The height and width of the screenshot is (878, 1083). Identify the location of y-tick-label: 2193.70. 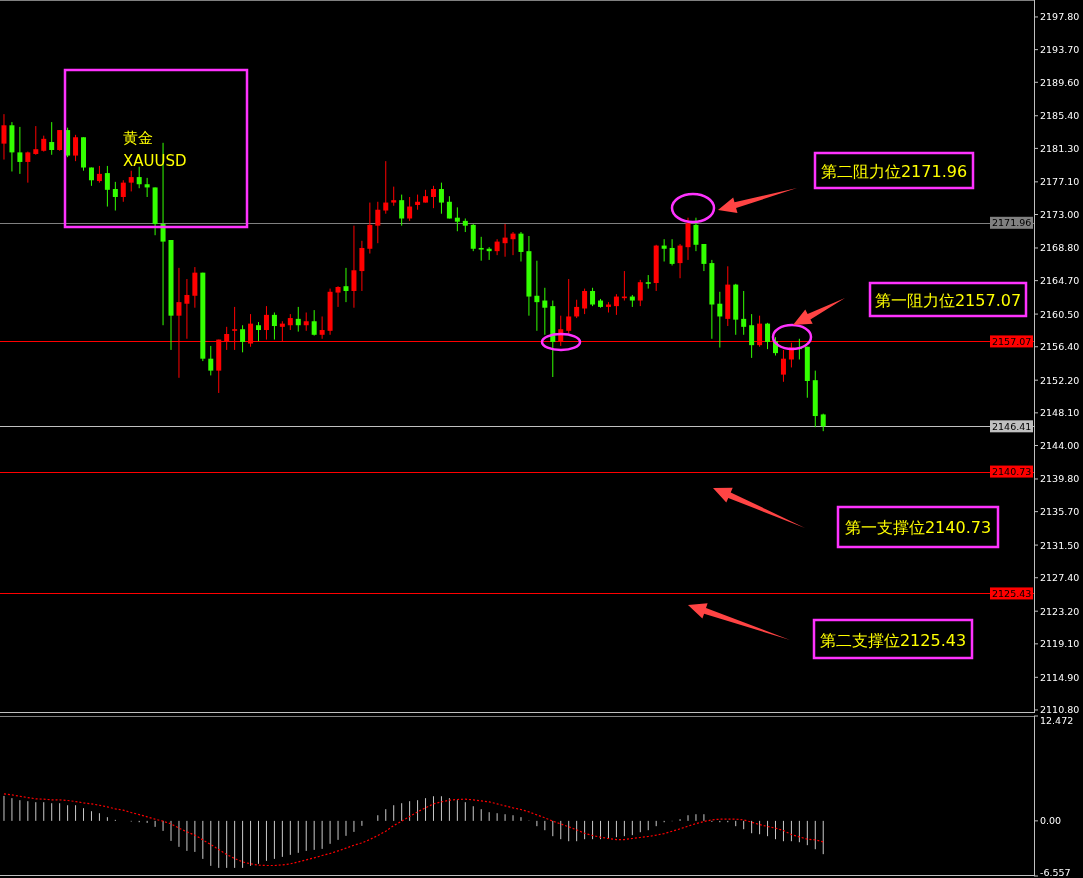
(1060, 50).